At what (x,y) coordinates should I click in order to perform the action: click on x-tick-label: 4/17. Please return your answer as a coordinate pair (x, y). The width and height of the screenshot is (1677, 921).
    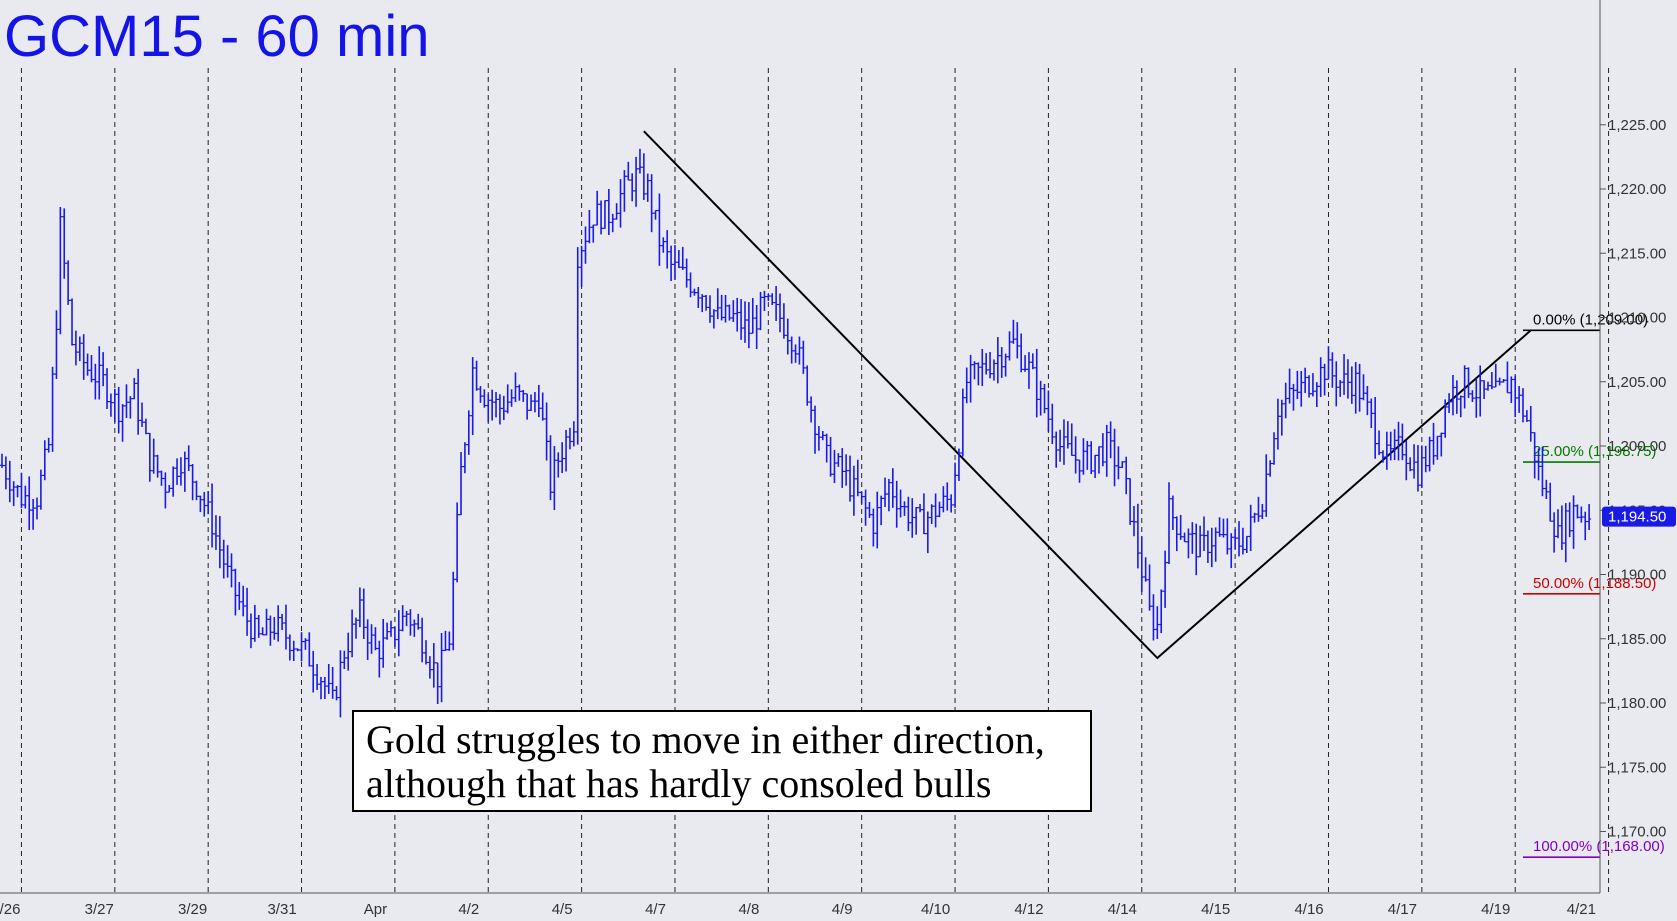
    Looking at the image, I should click on (1402, 909).